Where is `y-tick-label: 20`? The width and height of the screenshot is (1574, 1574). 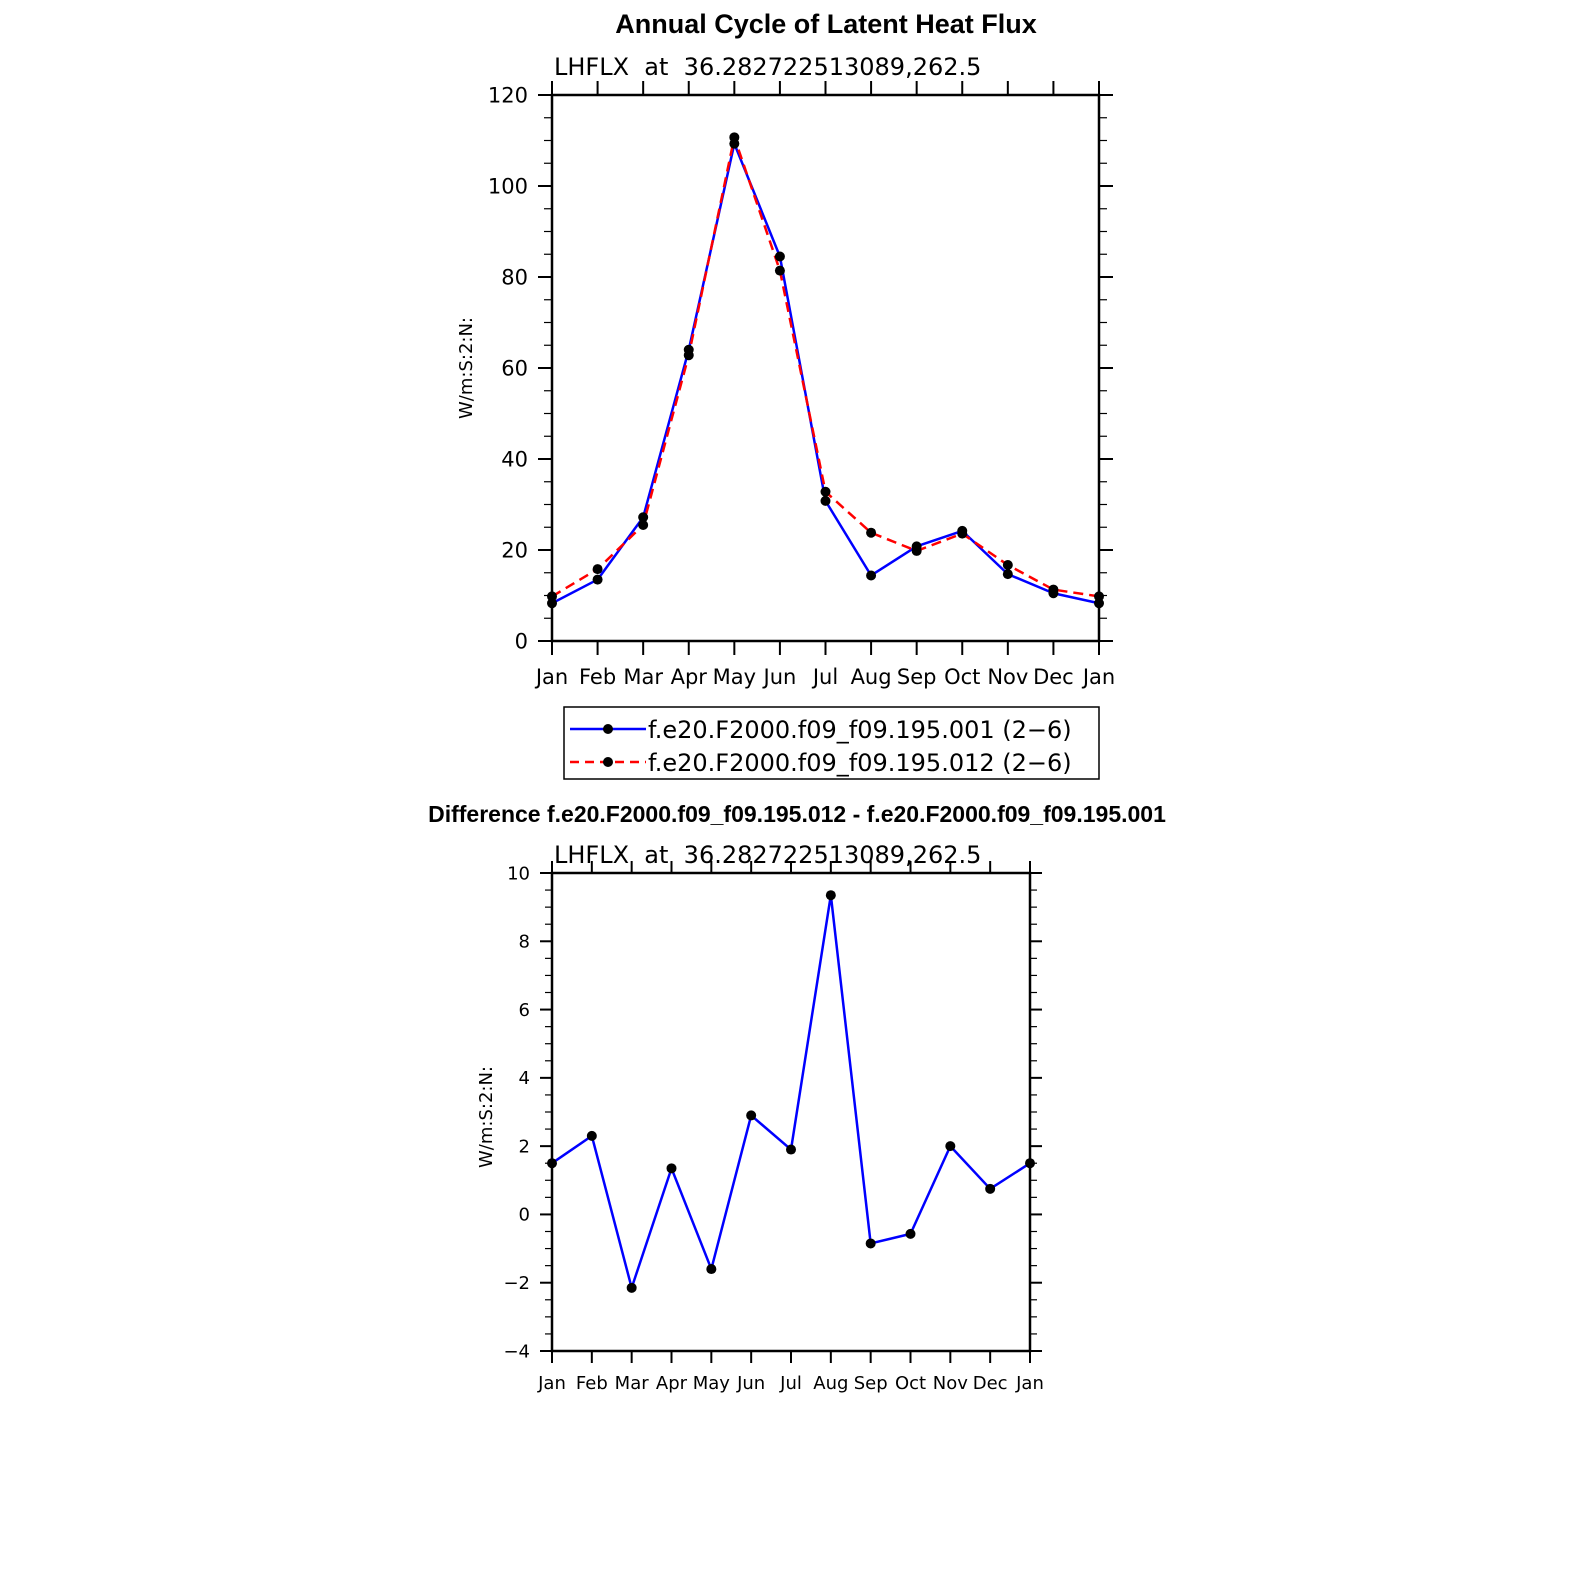
y-tick-label: 20 is located at coordinates (514, 550).